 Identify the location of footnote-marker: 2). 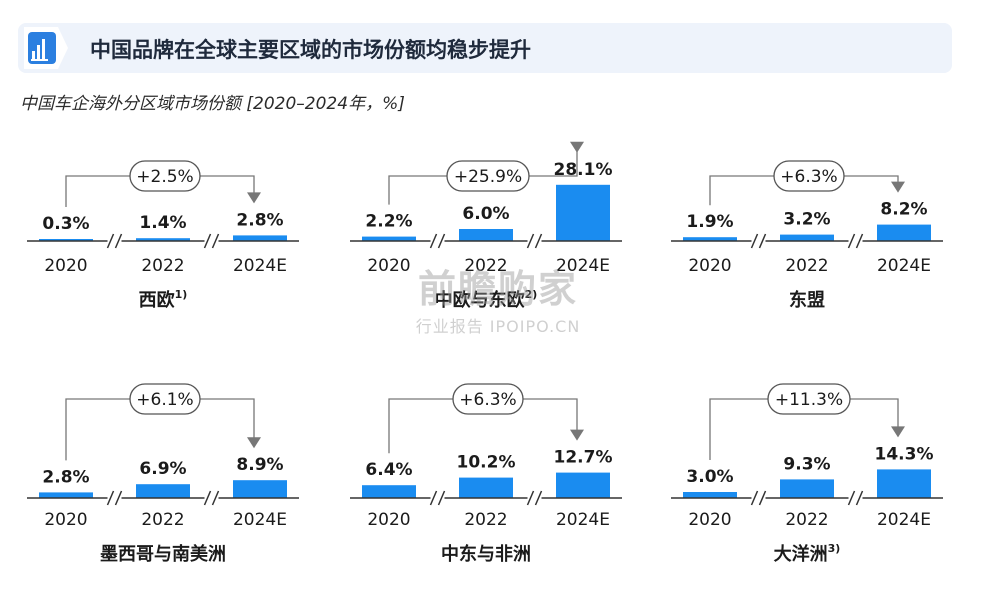
(531, 294).